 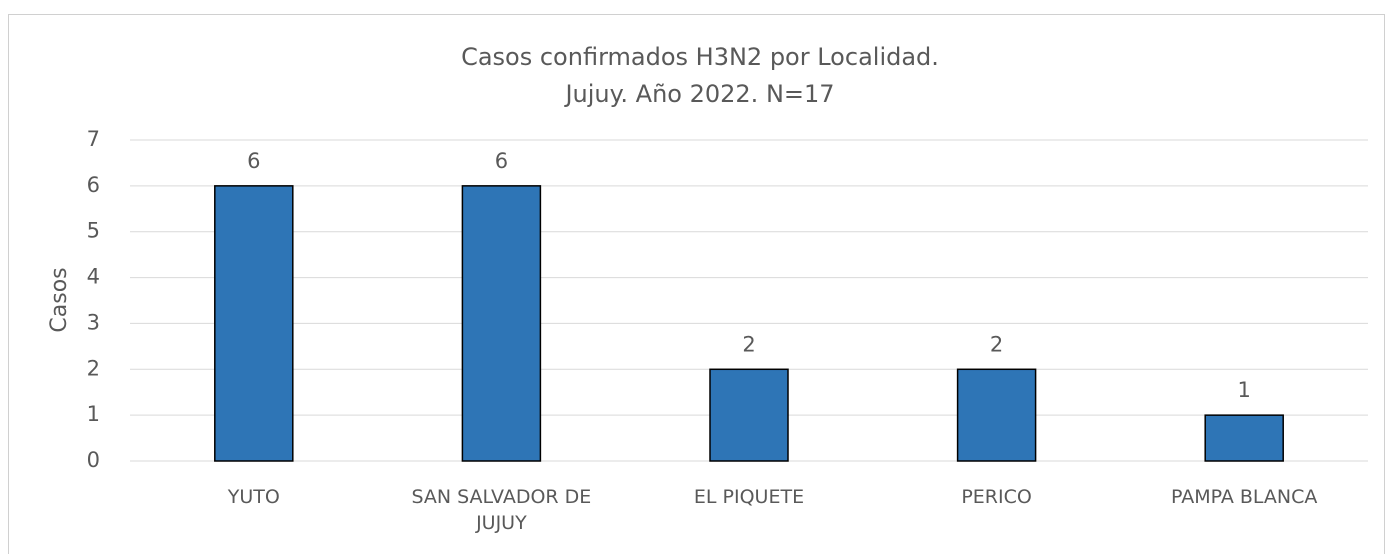 I want to click on y-axis-label: Casos, so click(x=59, y=299).